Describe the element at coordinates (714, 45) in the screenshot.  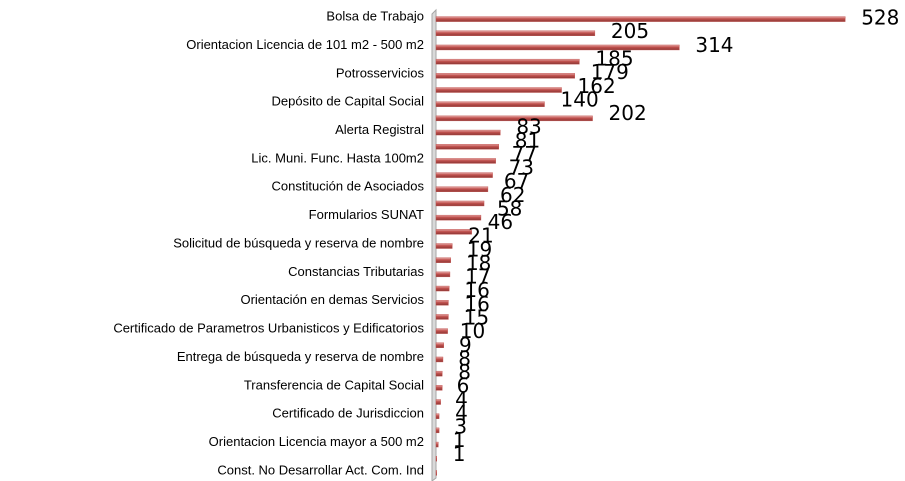
I see `data-label: 314` at that location.